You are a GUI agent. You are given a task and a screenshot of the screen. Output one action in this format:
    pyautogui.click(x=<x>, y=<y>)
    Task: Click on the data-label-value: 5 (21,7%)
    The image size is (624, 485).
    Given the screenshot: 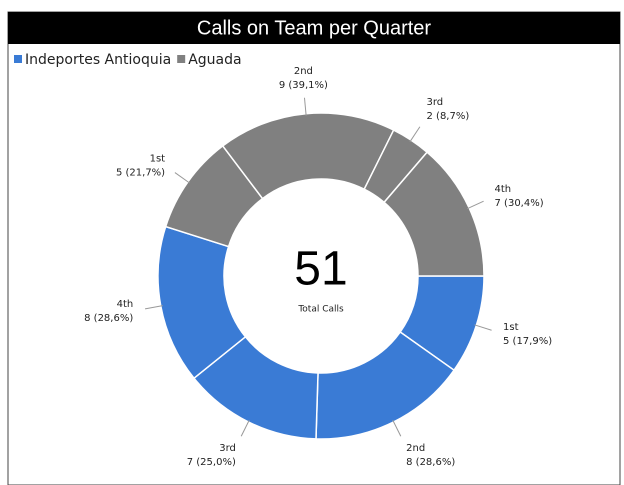 What is the action you would take?
    pyautogui.click(x=140, y=173)
    